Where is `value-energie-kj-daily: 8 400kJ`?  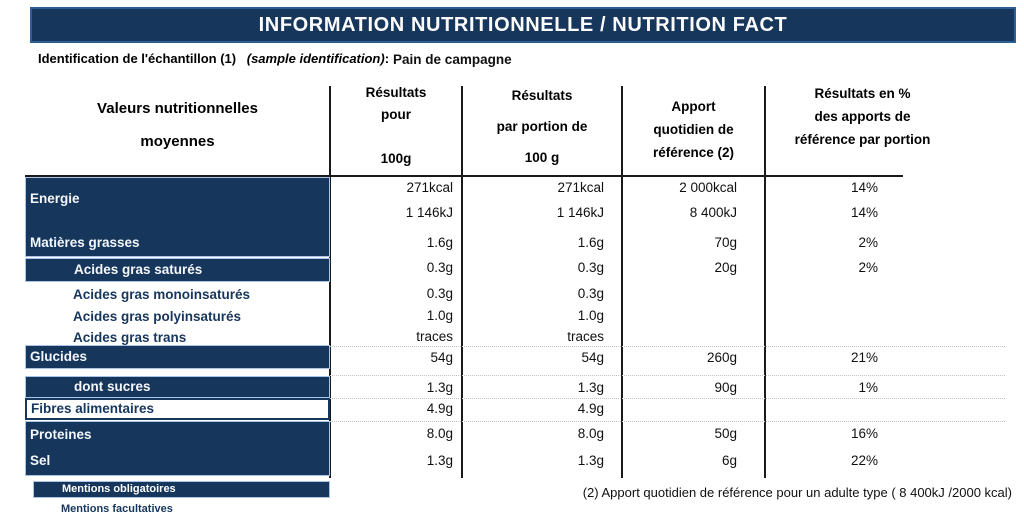 value-energie-kj-daily: 8 400kJ is located at coordinates (713, 212).